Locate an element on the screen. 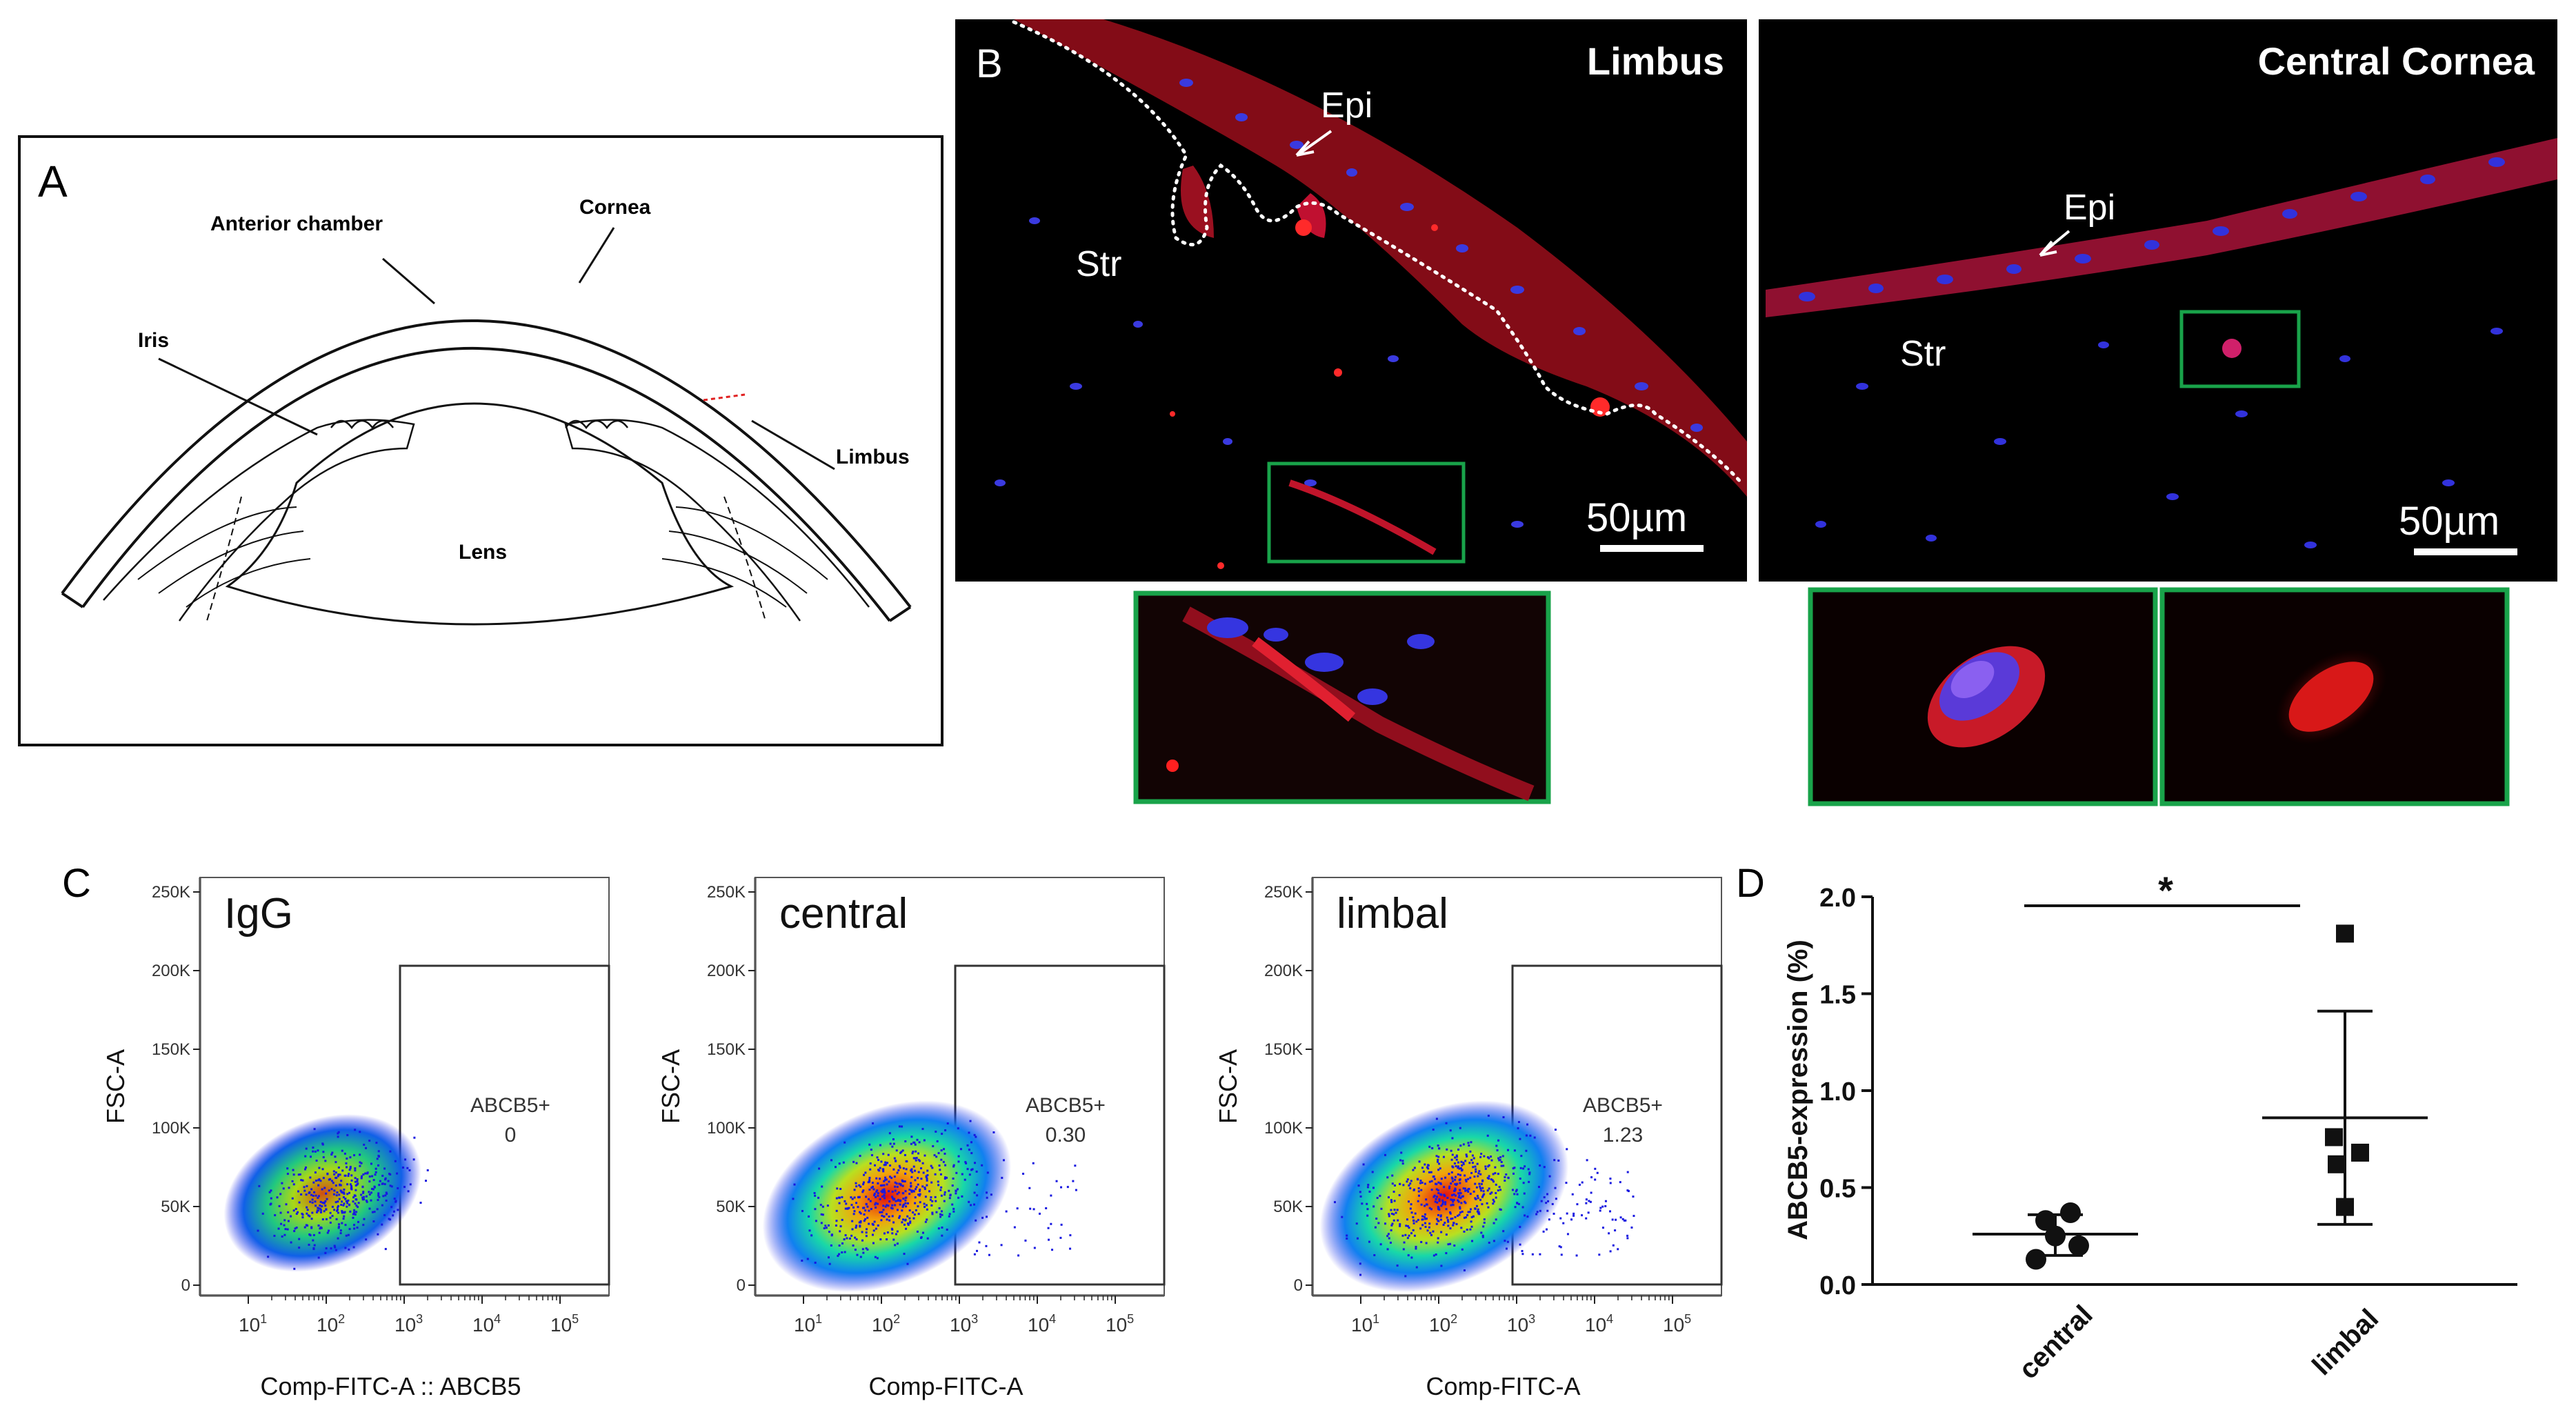  facs-y-tick-label: 100K is located at coordinates (1283, 1128).